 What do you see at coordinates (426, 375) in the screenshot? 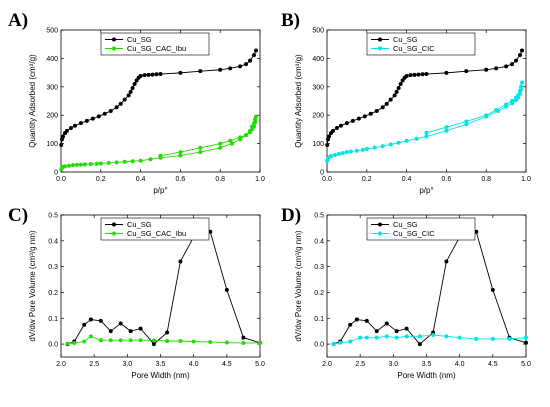
I see `x-axis-label: Pore Width (nm)` at bounding box center [426, 375].